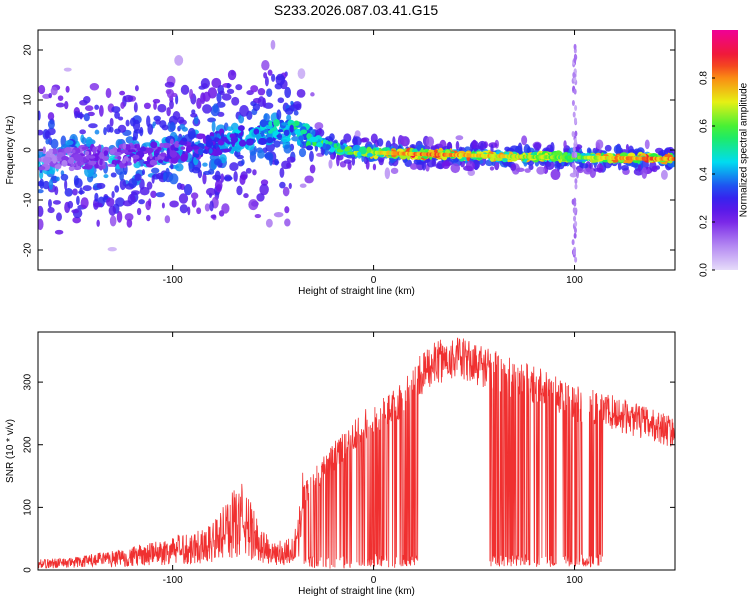  What do you see at coordinates (704, 78) in the screenshot?
I see `colorbar-tick-label: 0.8` at bounding box center [704, 78].